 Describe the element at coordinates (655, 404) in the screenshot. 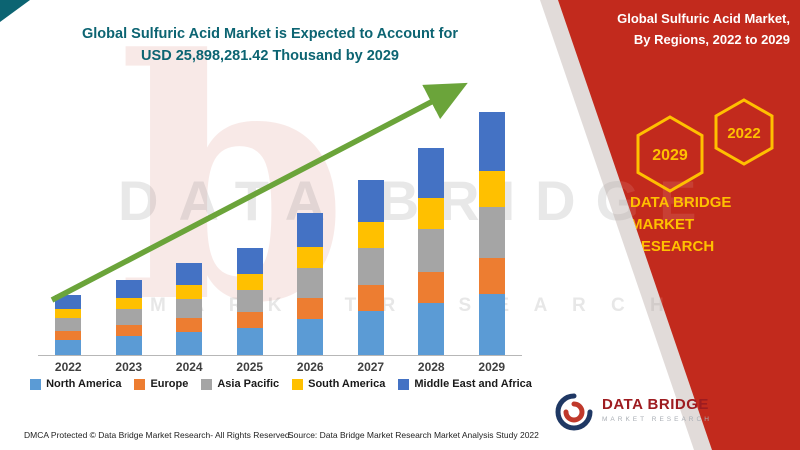

I see `logo-title: DATA BRIDGE` at that location.